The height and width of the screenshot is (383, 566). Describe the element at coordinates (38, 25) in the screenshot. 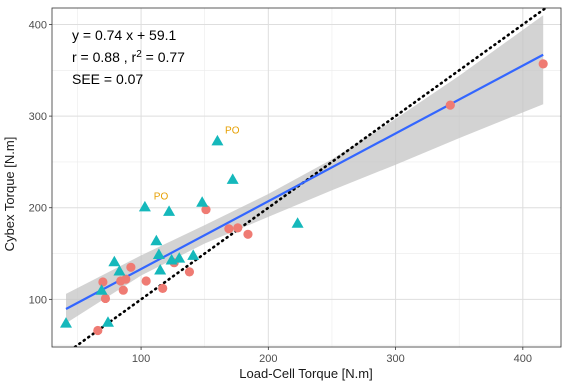

I see `y-tick-label: 400` at that location.